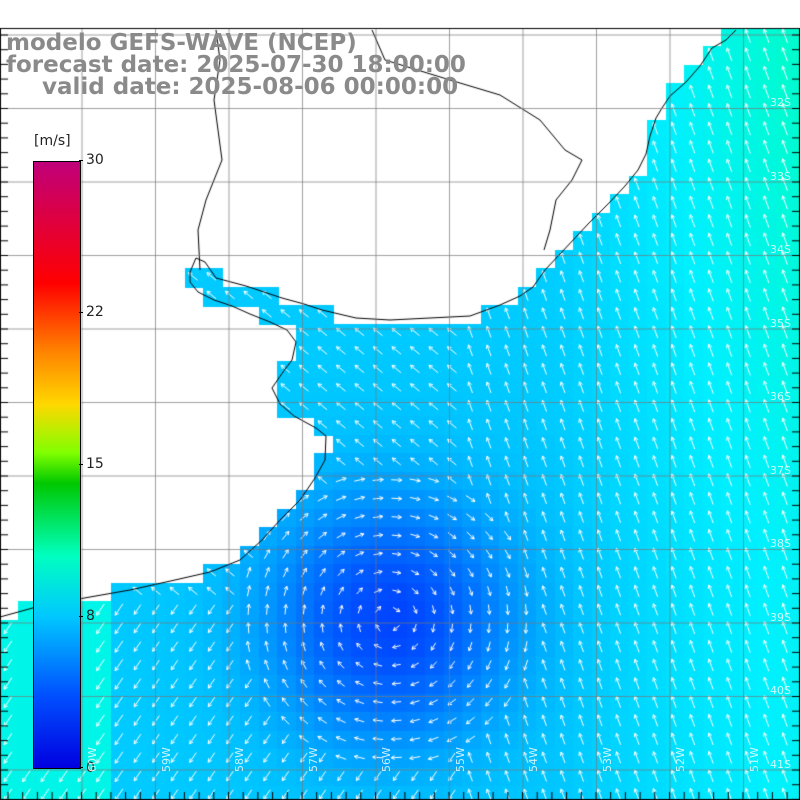 Image resolution: width=800 pixels, height=800 pixels. I want to click on model-title: modelo GEFS-WAVE (NCEP), so click(181, 43).